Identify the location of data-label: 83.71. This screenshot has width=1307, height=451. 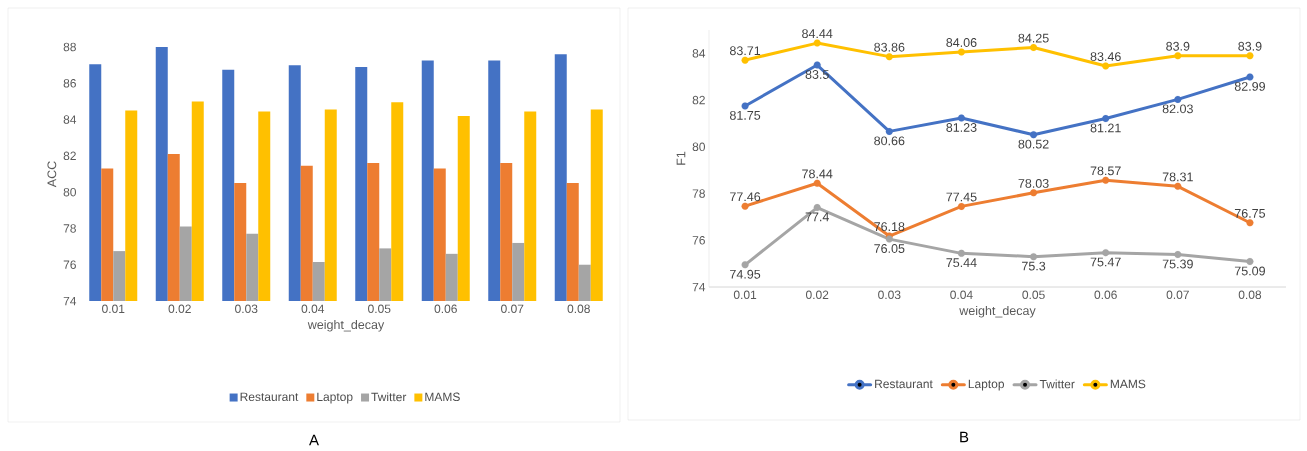
(745, 51).